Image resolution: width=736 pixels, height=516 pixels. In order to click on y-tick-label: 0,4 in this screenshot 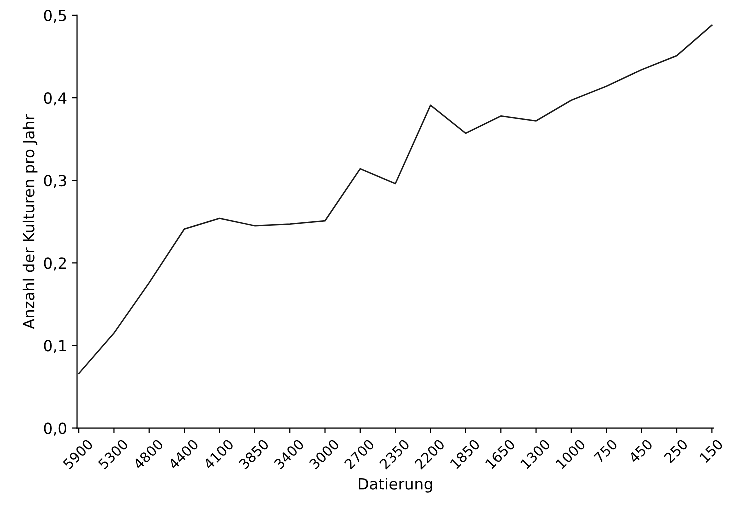, I will do `click(55, 99)`.